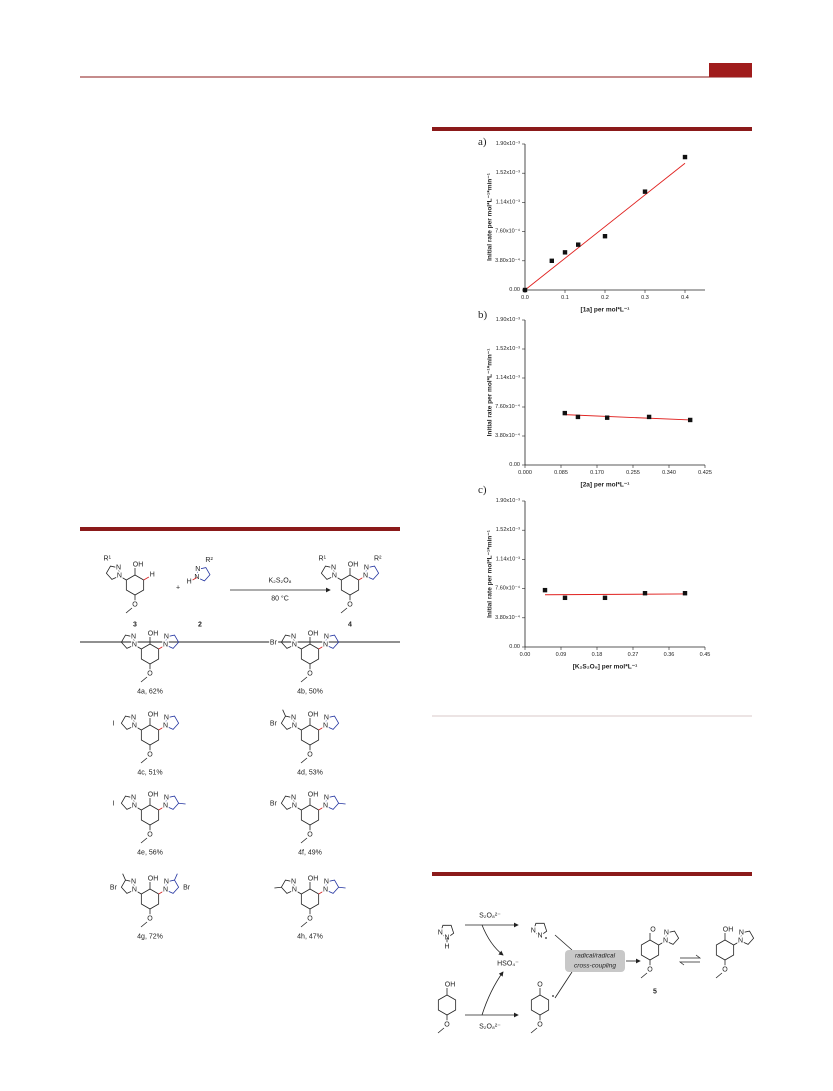 The image size is (833, 1091). I want to click on oxidant: S₂O₈²⁻, so click(490, 916).